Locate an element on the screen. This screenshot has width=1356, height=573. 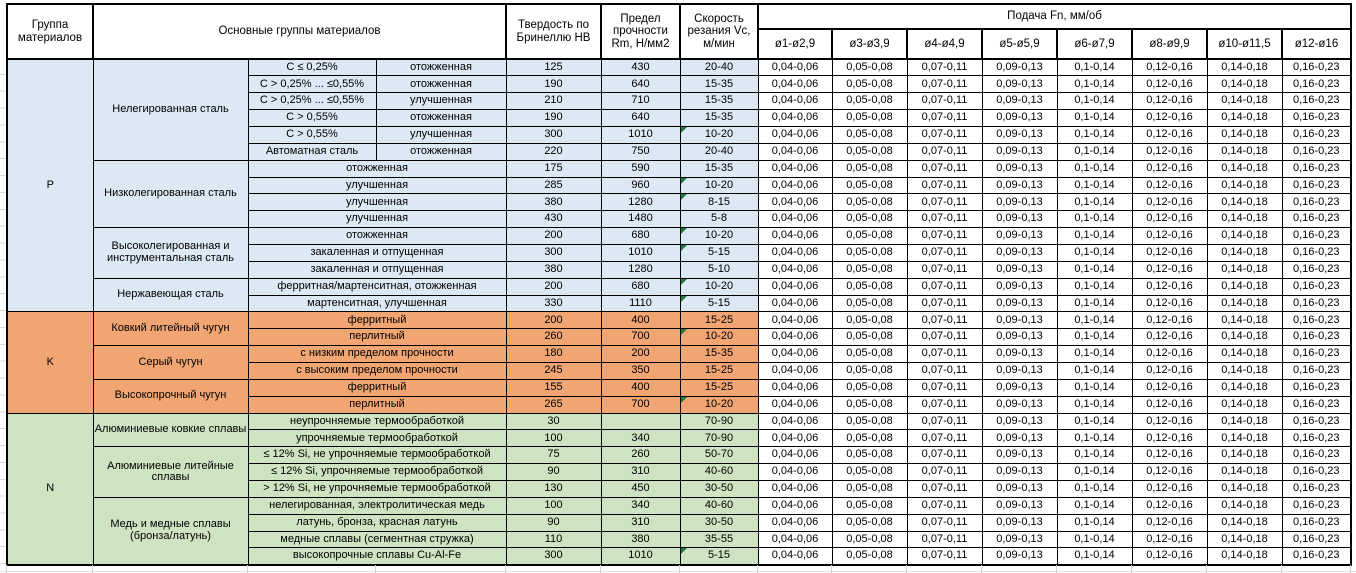
strength-rm-cell: 680 is located at coordinates (640, 236).